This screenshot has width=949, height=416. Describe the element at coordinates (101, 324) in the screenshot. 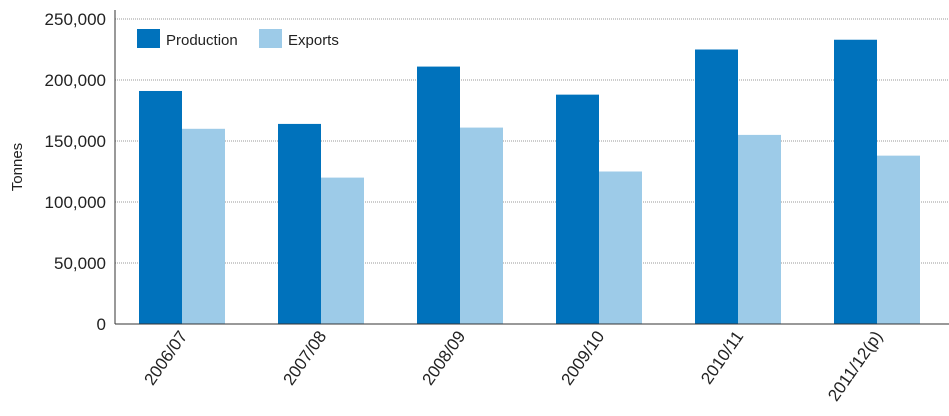

I see `y-tick-label: 0` at that location.